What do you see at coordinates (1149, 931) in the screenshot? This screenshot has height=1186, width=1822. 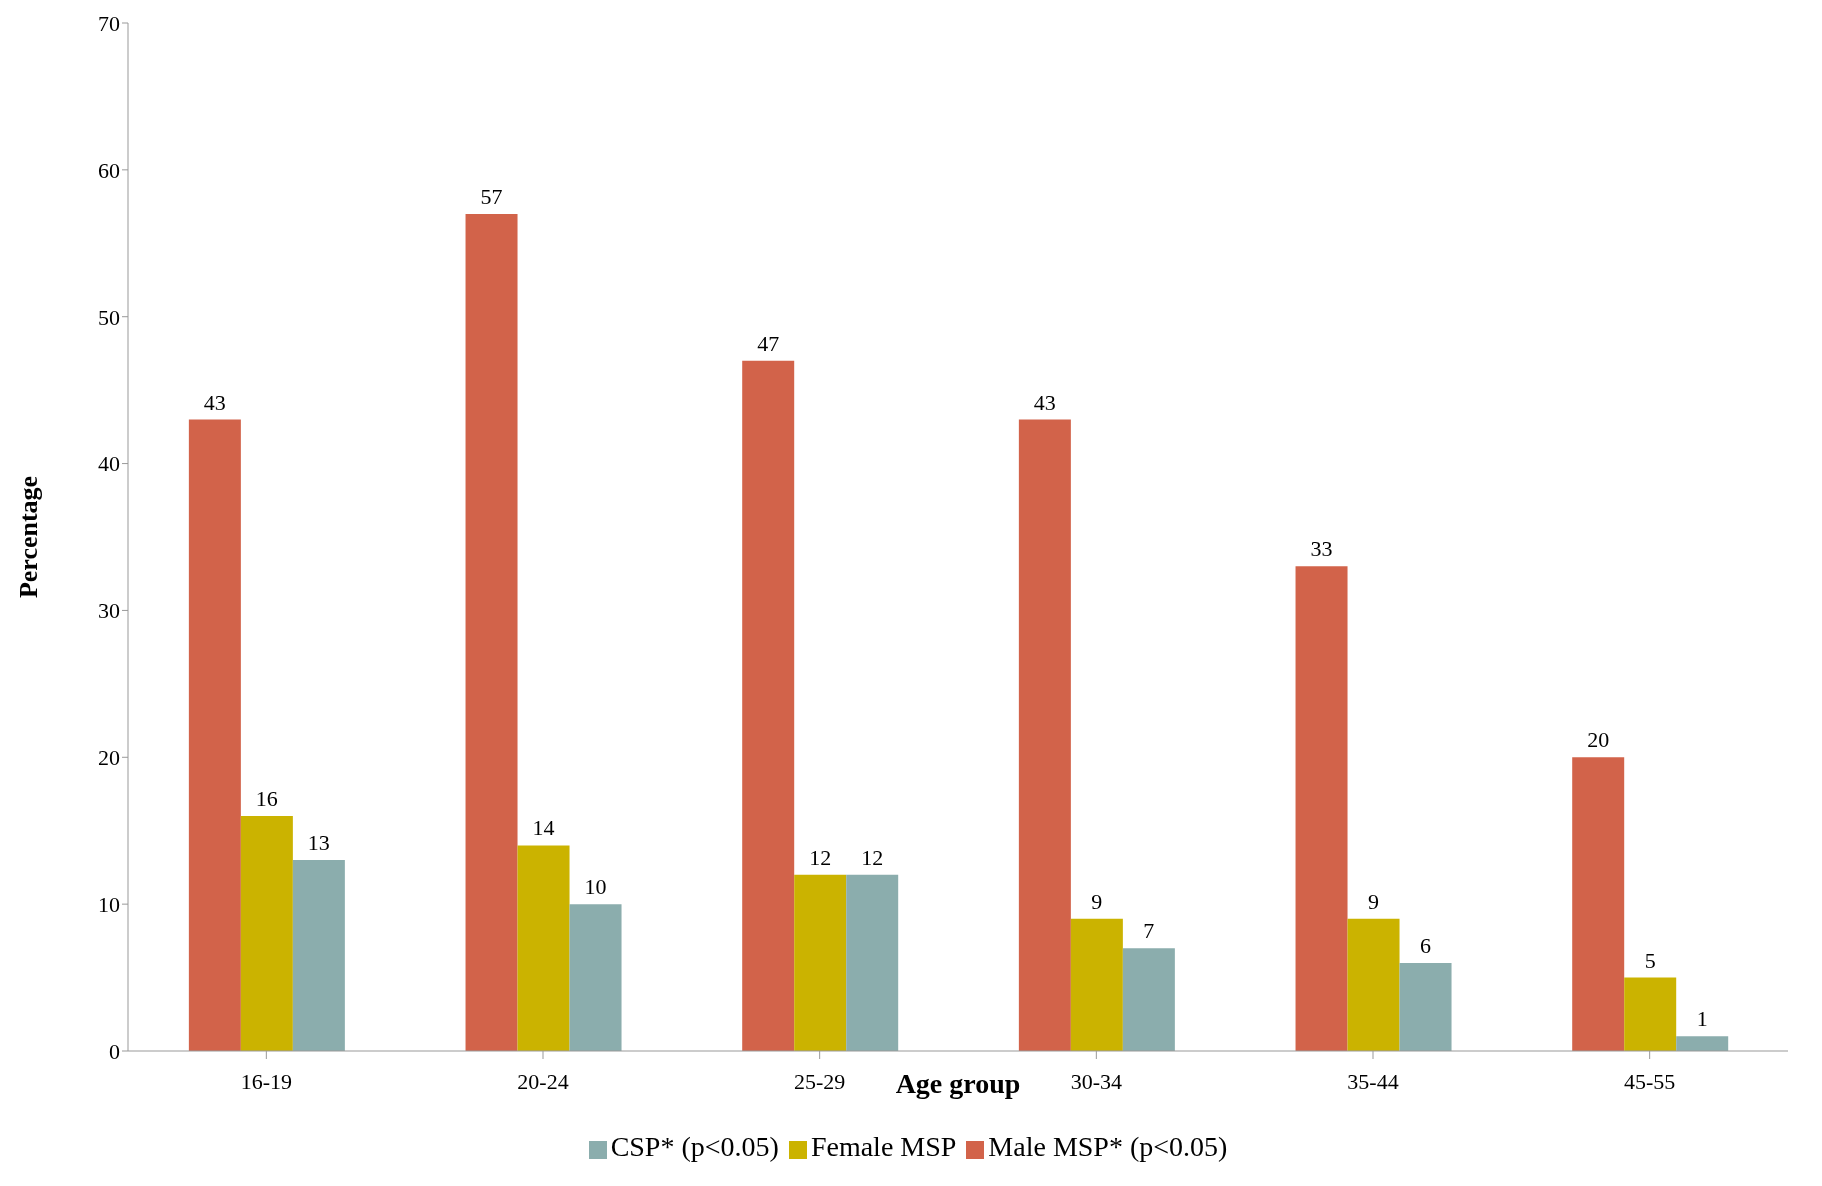 I see `data-label: 7` at bounding box center [1149, 931].